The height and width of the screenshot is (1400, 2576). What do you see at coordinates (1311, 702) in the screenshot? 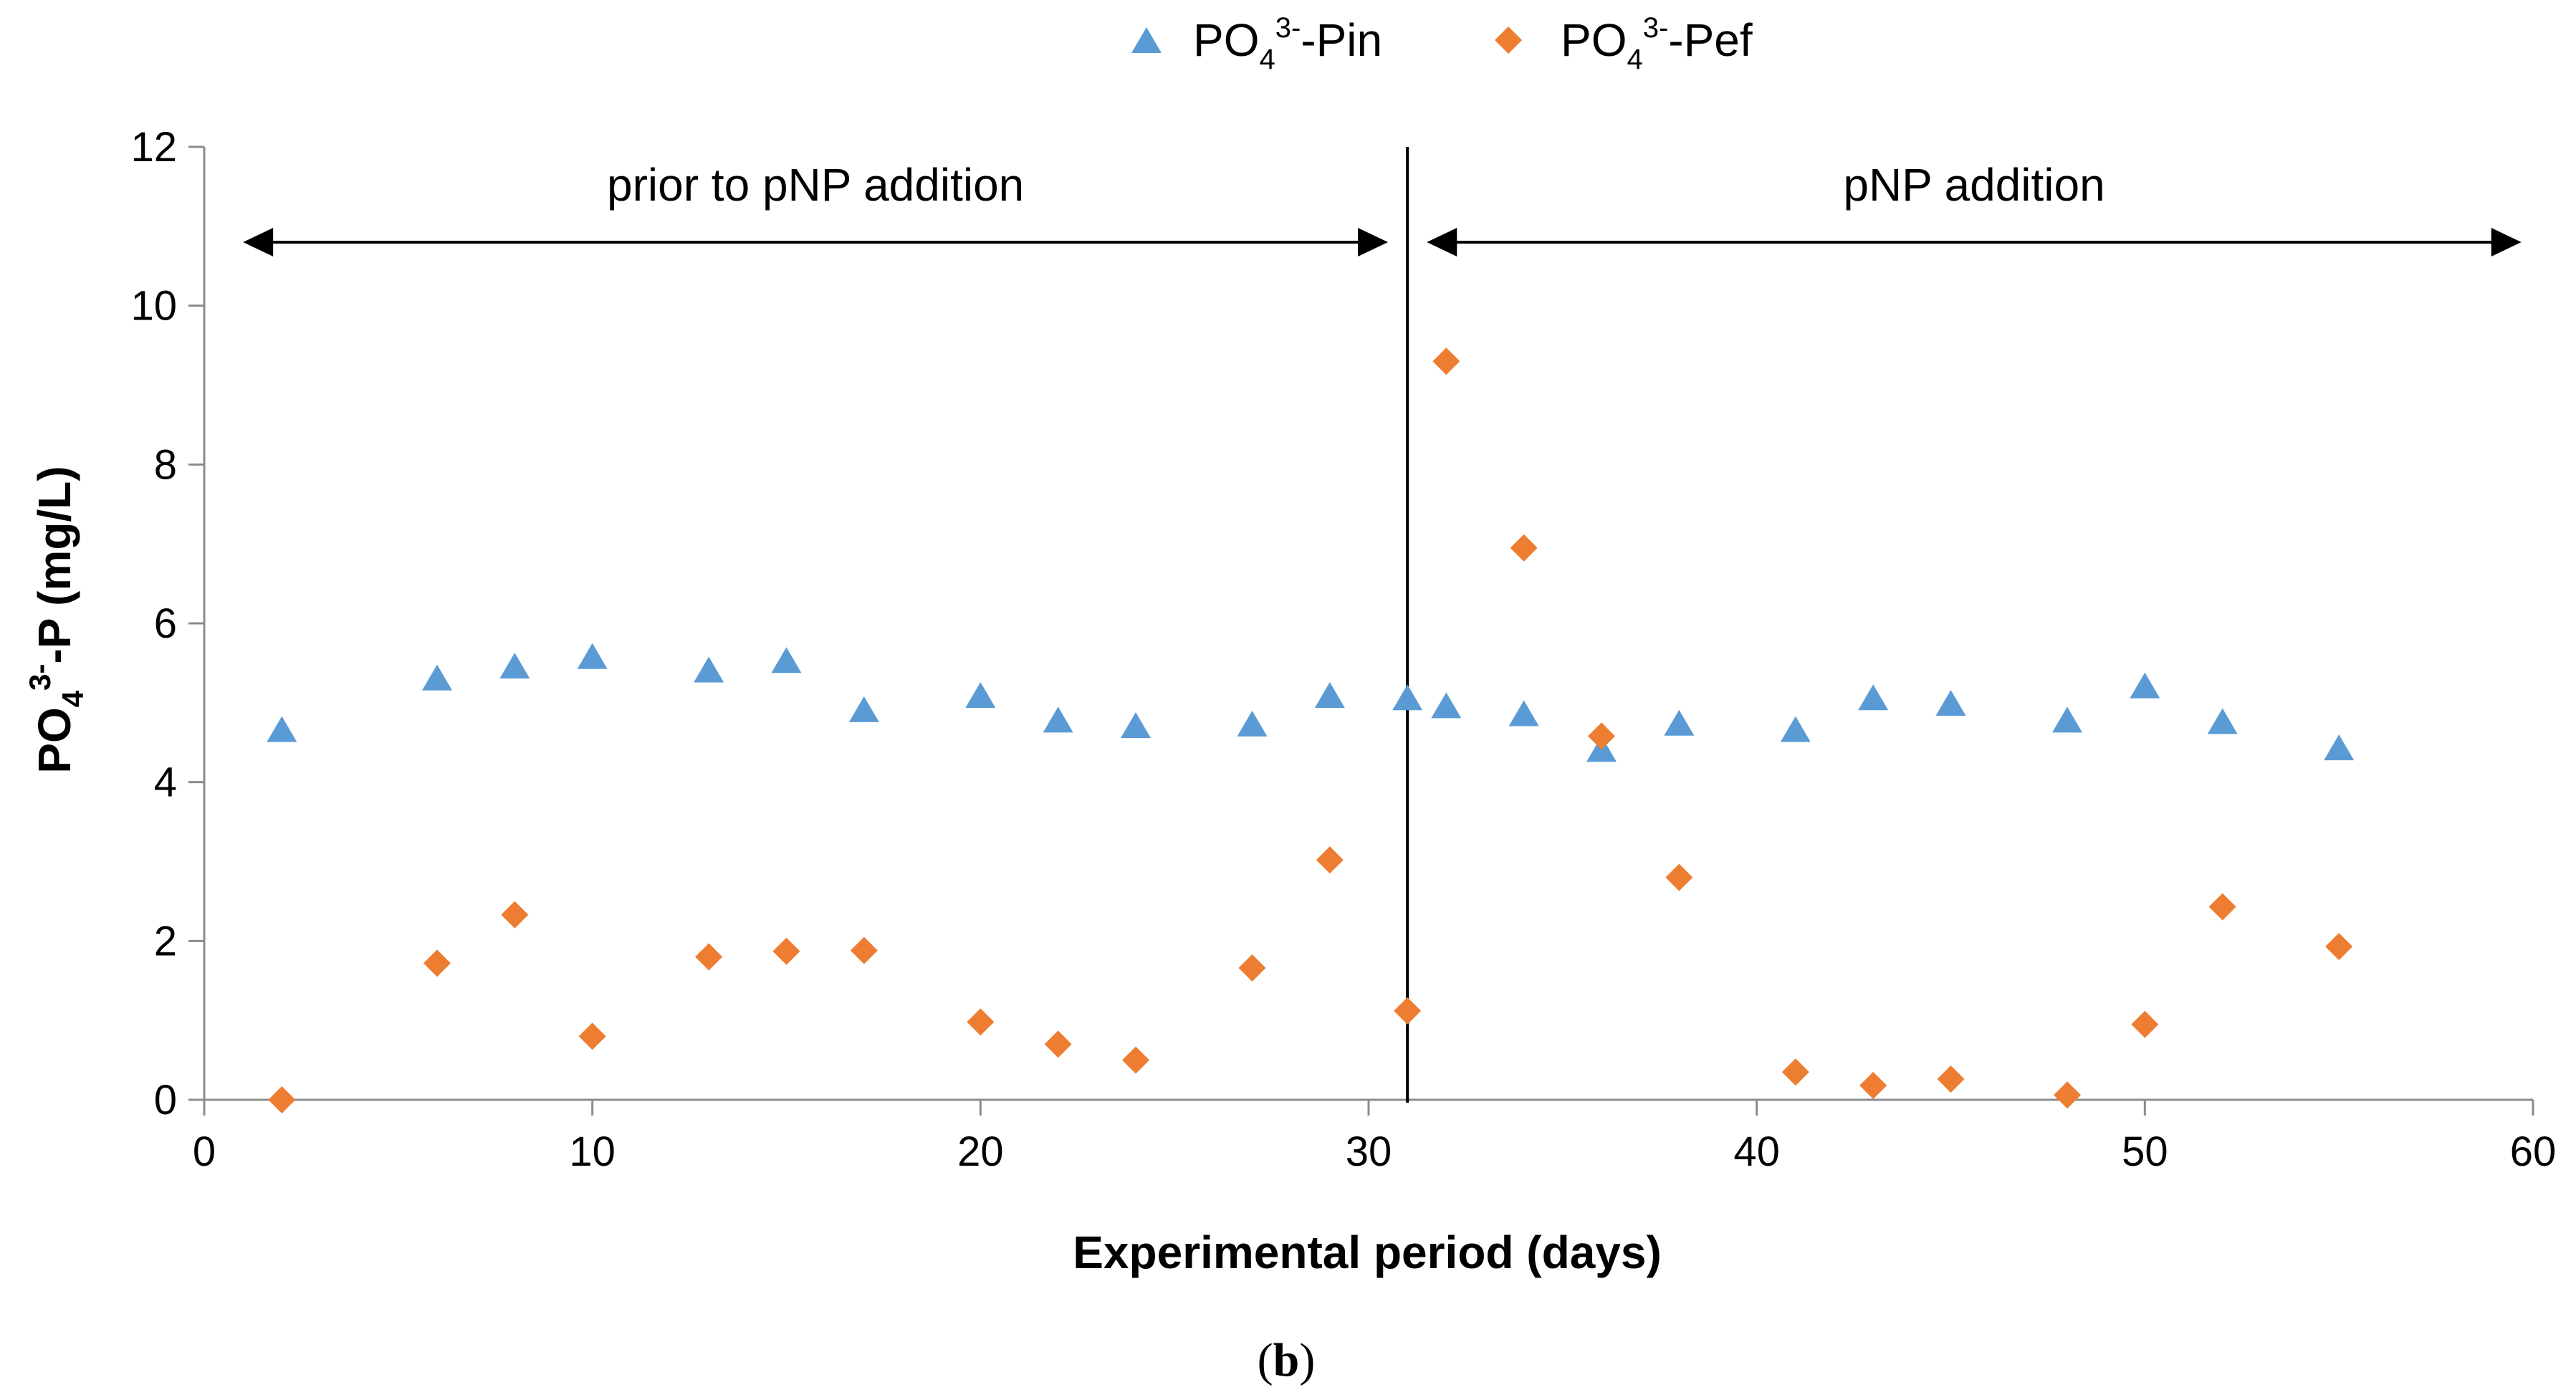
I see `series-pin` at bounding box center [1311, 702].